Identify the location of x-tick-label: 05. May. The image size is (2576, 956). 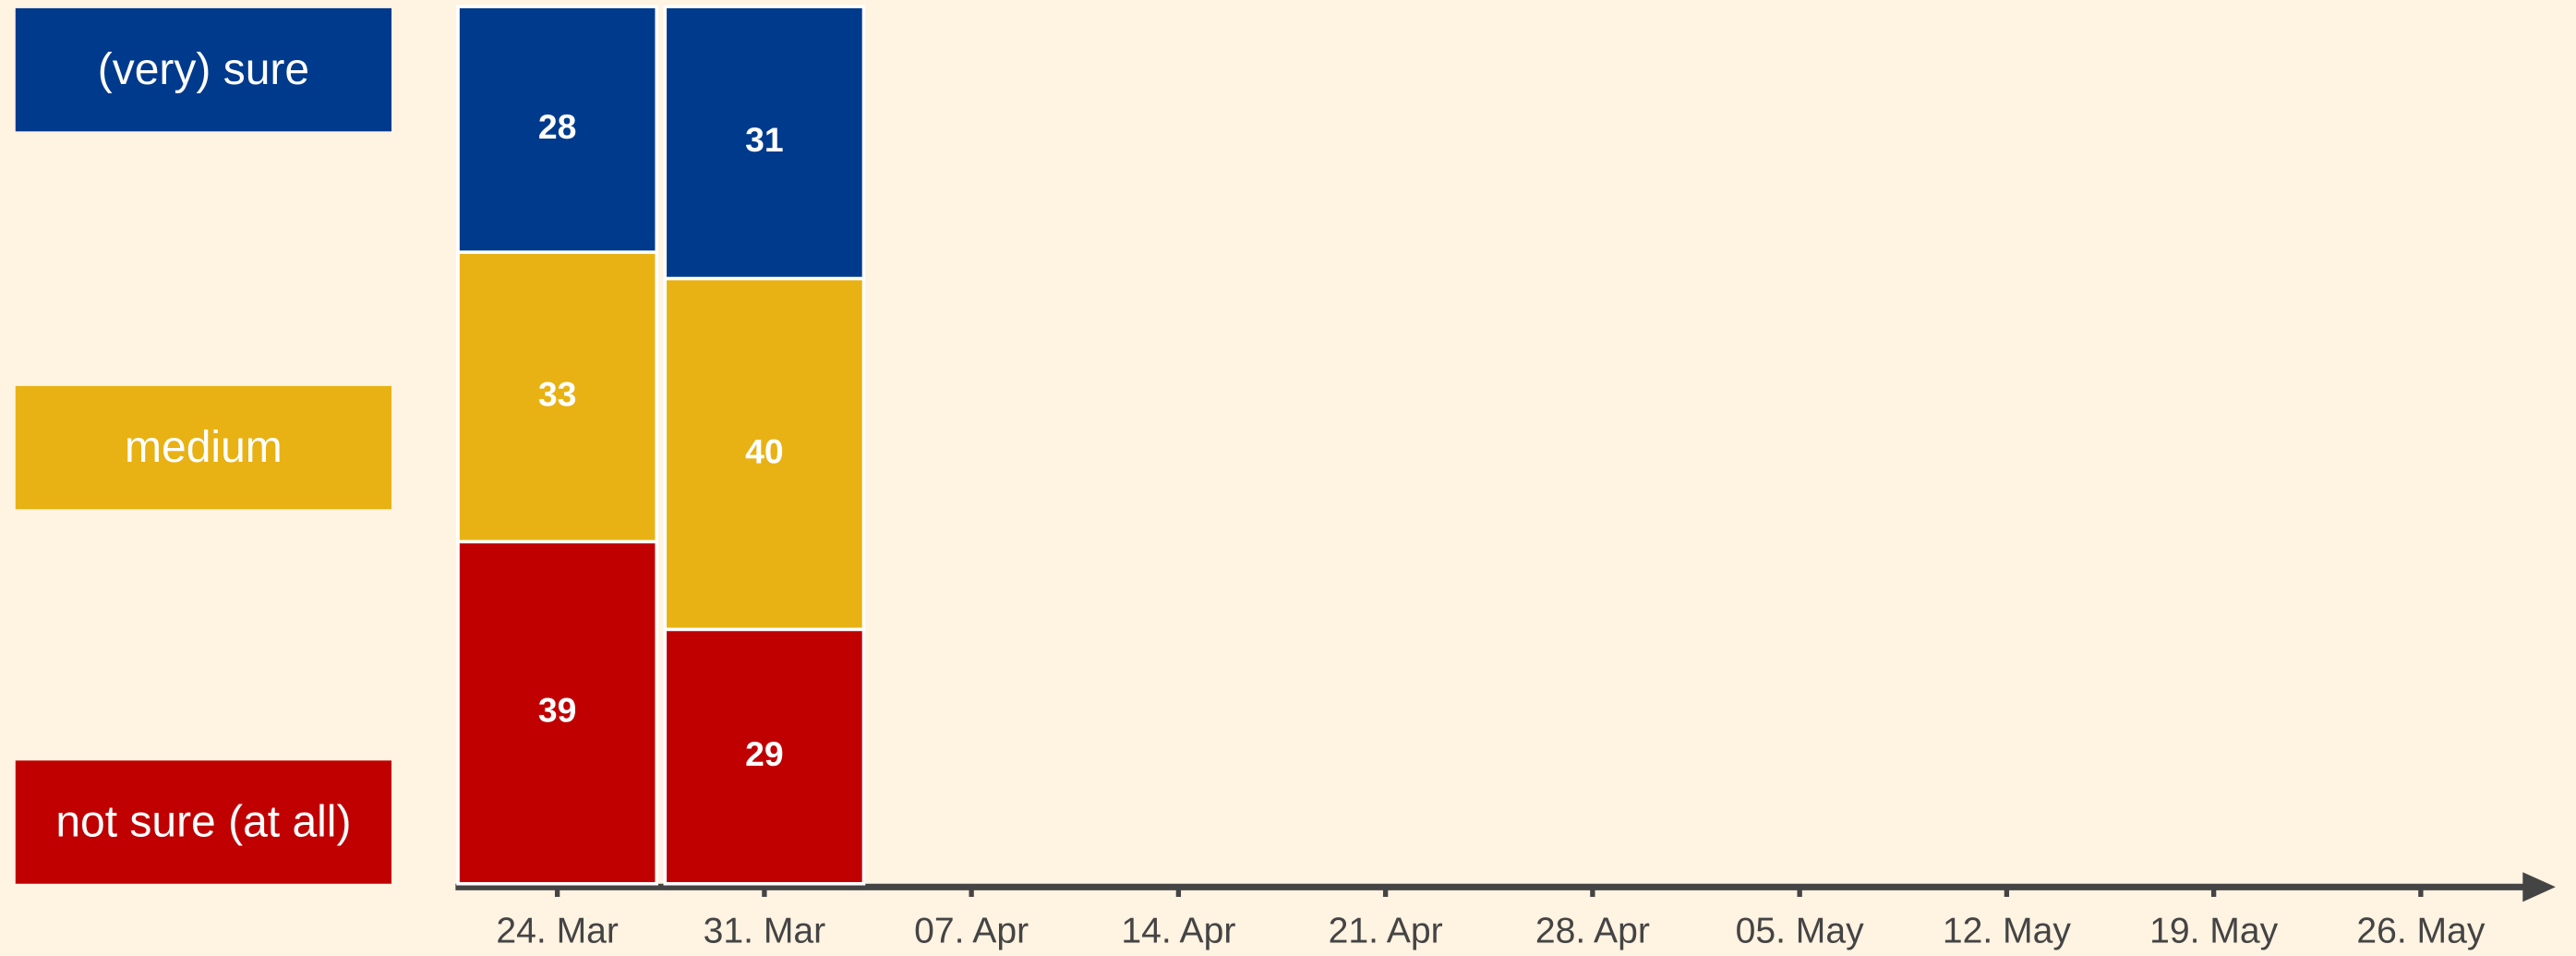
(1800, 930).